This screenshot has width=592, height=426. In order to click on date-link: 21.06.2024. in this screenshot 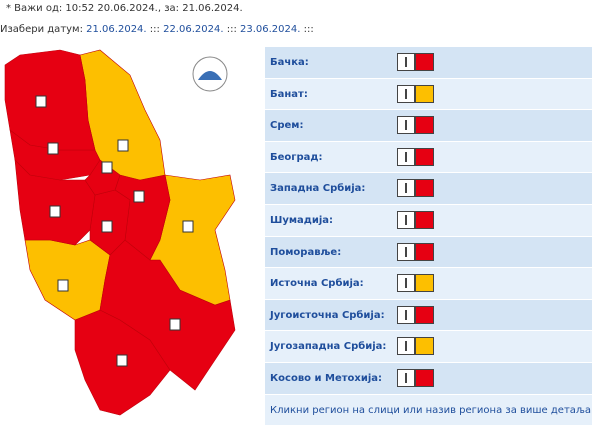, I will do `click(116, 29)`.